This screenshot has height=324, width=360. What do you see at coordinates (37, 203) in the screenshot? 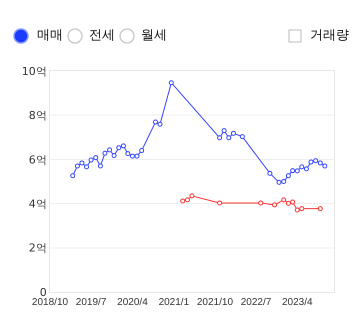
I see `y-tick-label: 4억` at bounding box center [37, 203].